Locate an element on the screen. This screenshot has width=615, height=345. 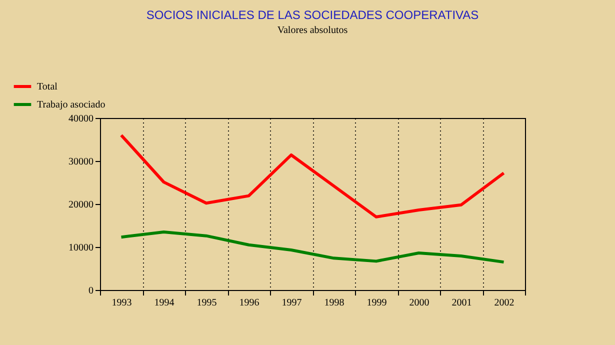
x-tick-label: 1995 is located at coordinates (206, 303).